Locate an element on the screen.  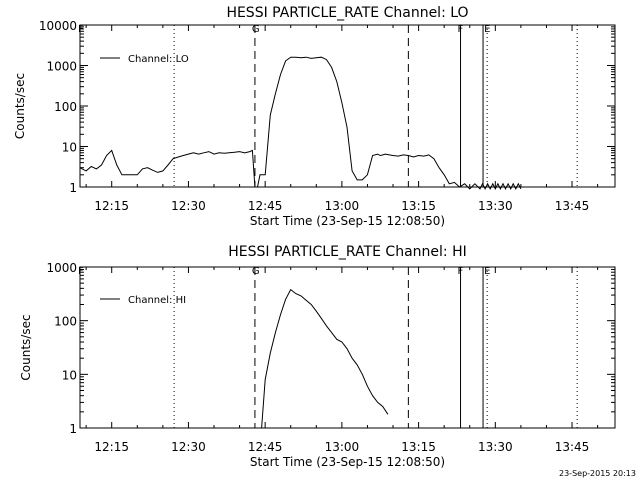
y-tick-label: 10000 is located at coordinates (58, 26).